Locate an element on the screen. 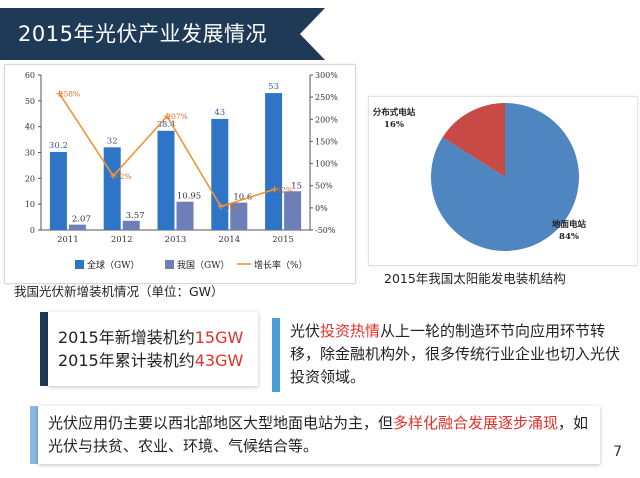 Image resolution: width=640 pixels, height=478 pixels. bar-china-label: 2.07 is located at coordinates (81, 220).